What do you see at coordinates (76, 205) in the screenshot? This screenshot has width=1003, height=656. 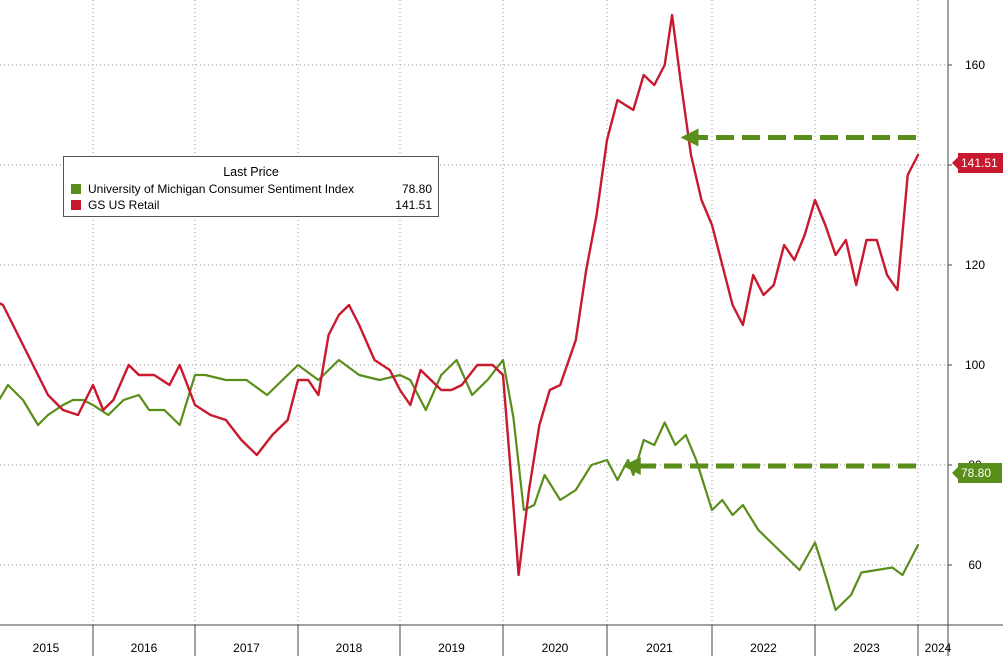 I see `legend-swatch-retail` at bounding box center [76, 205].